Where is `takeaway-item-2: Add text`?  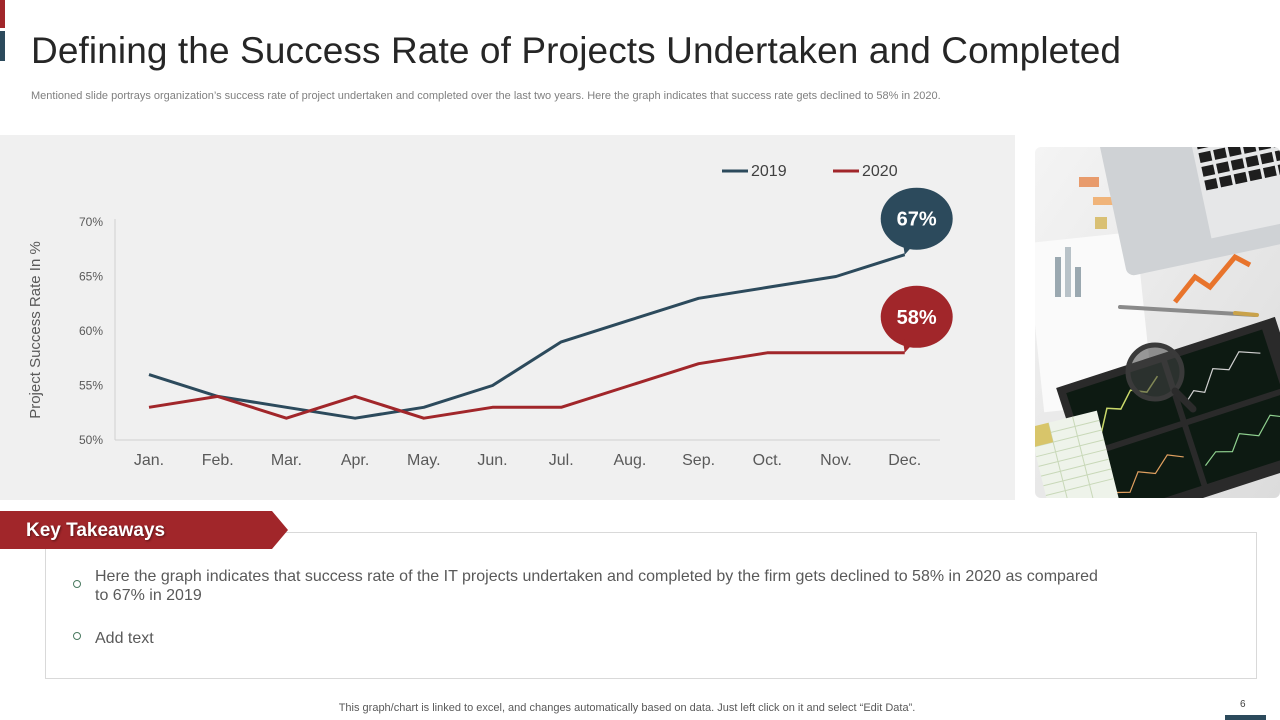
takeaway-item-2: Add text is located at coordinates (124, 638).